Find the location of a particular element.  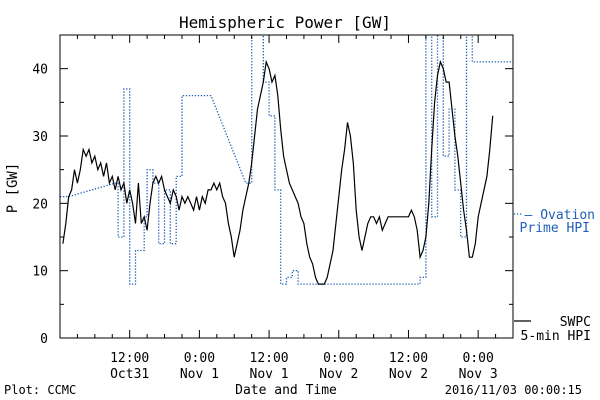

legend-swpc-line2: 5-min HPI is located at coordinates (556, 336).